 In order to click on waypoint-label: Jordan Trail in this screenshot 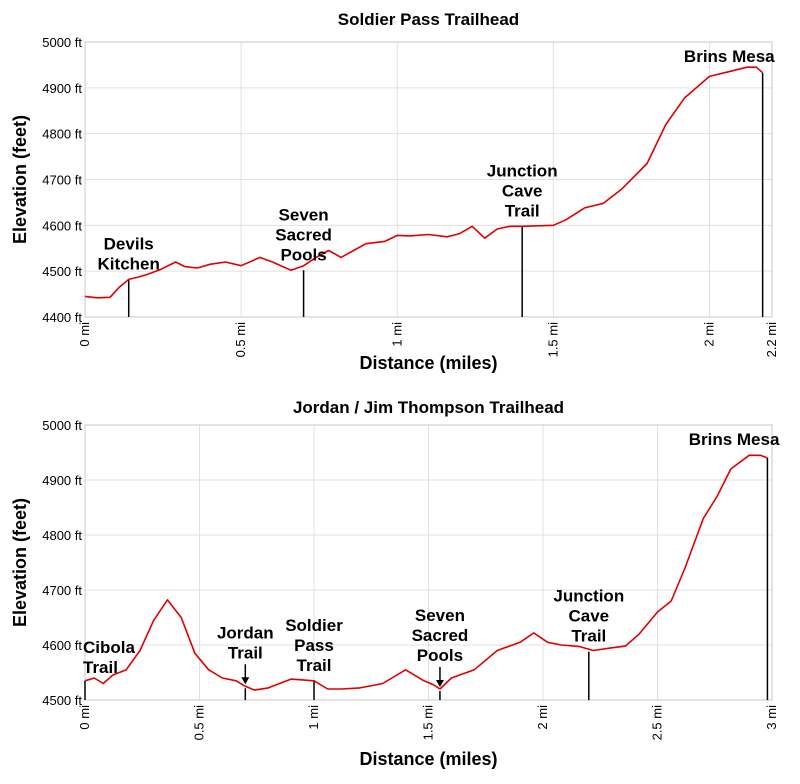, I will do `click(245, 642)`.